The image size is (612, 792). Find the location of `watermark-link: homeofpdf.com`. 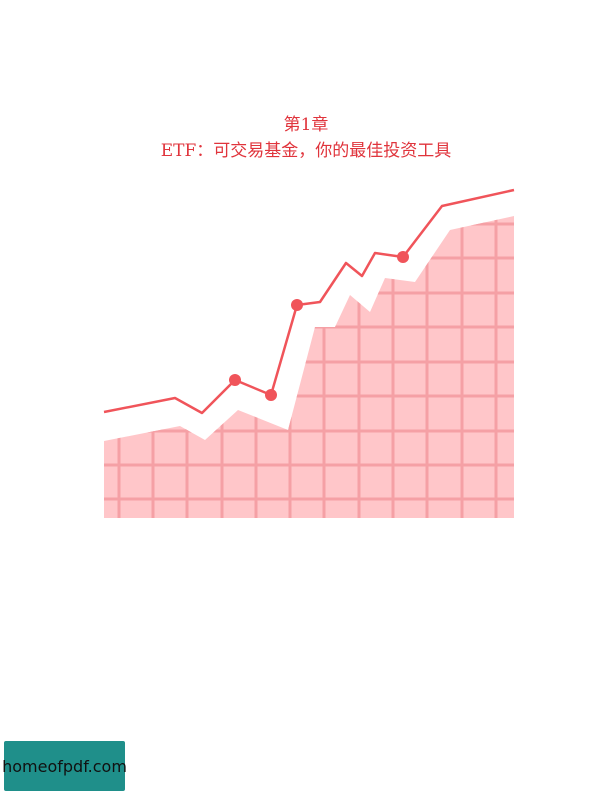

watermark-link: homeofpdf.com is located at coordinates (64, 766).